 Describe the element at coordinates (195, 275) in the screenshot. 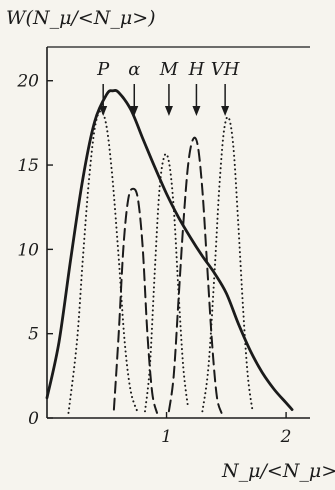

I see `series-line-5-dashed` at that location.